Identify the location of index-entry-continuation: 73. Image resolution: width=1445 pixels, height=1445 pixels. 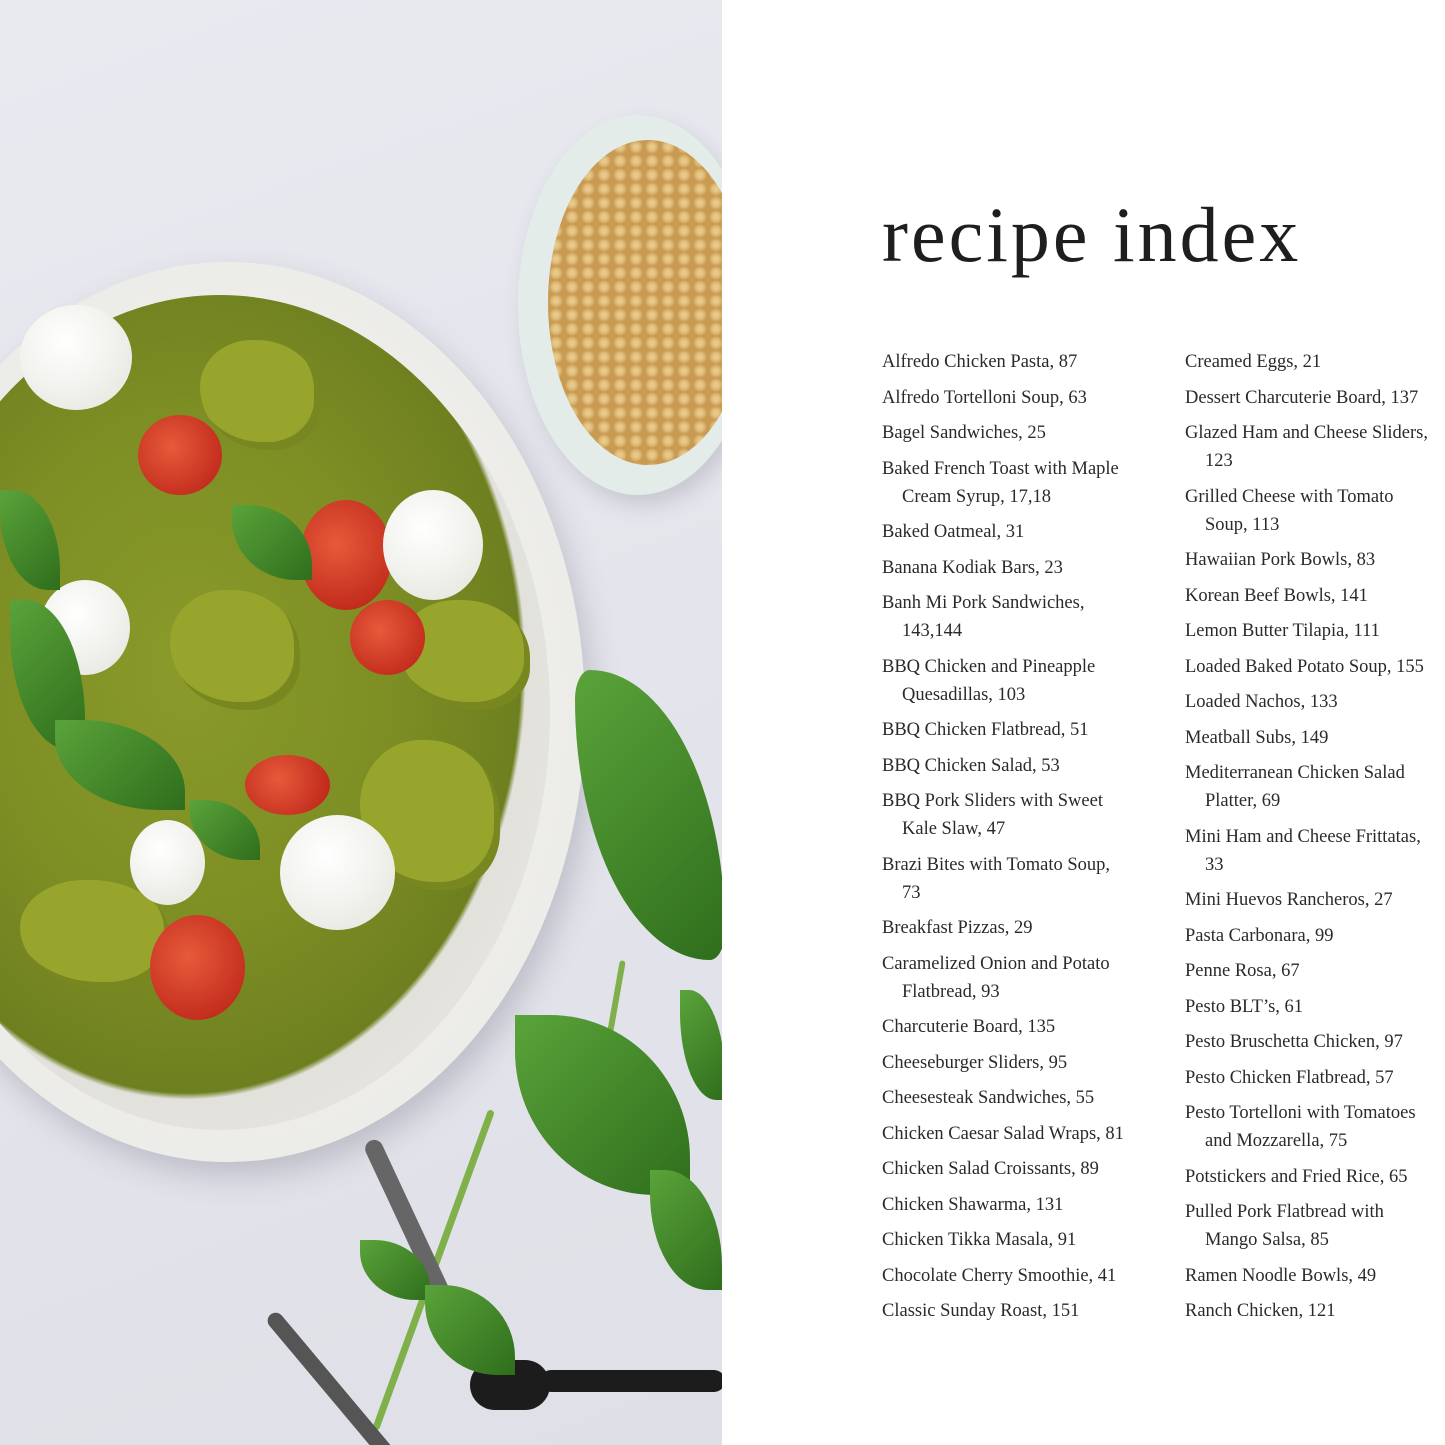
(911, 892).